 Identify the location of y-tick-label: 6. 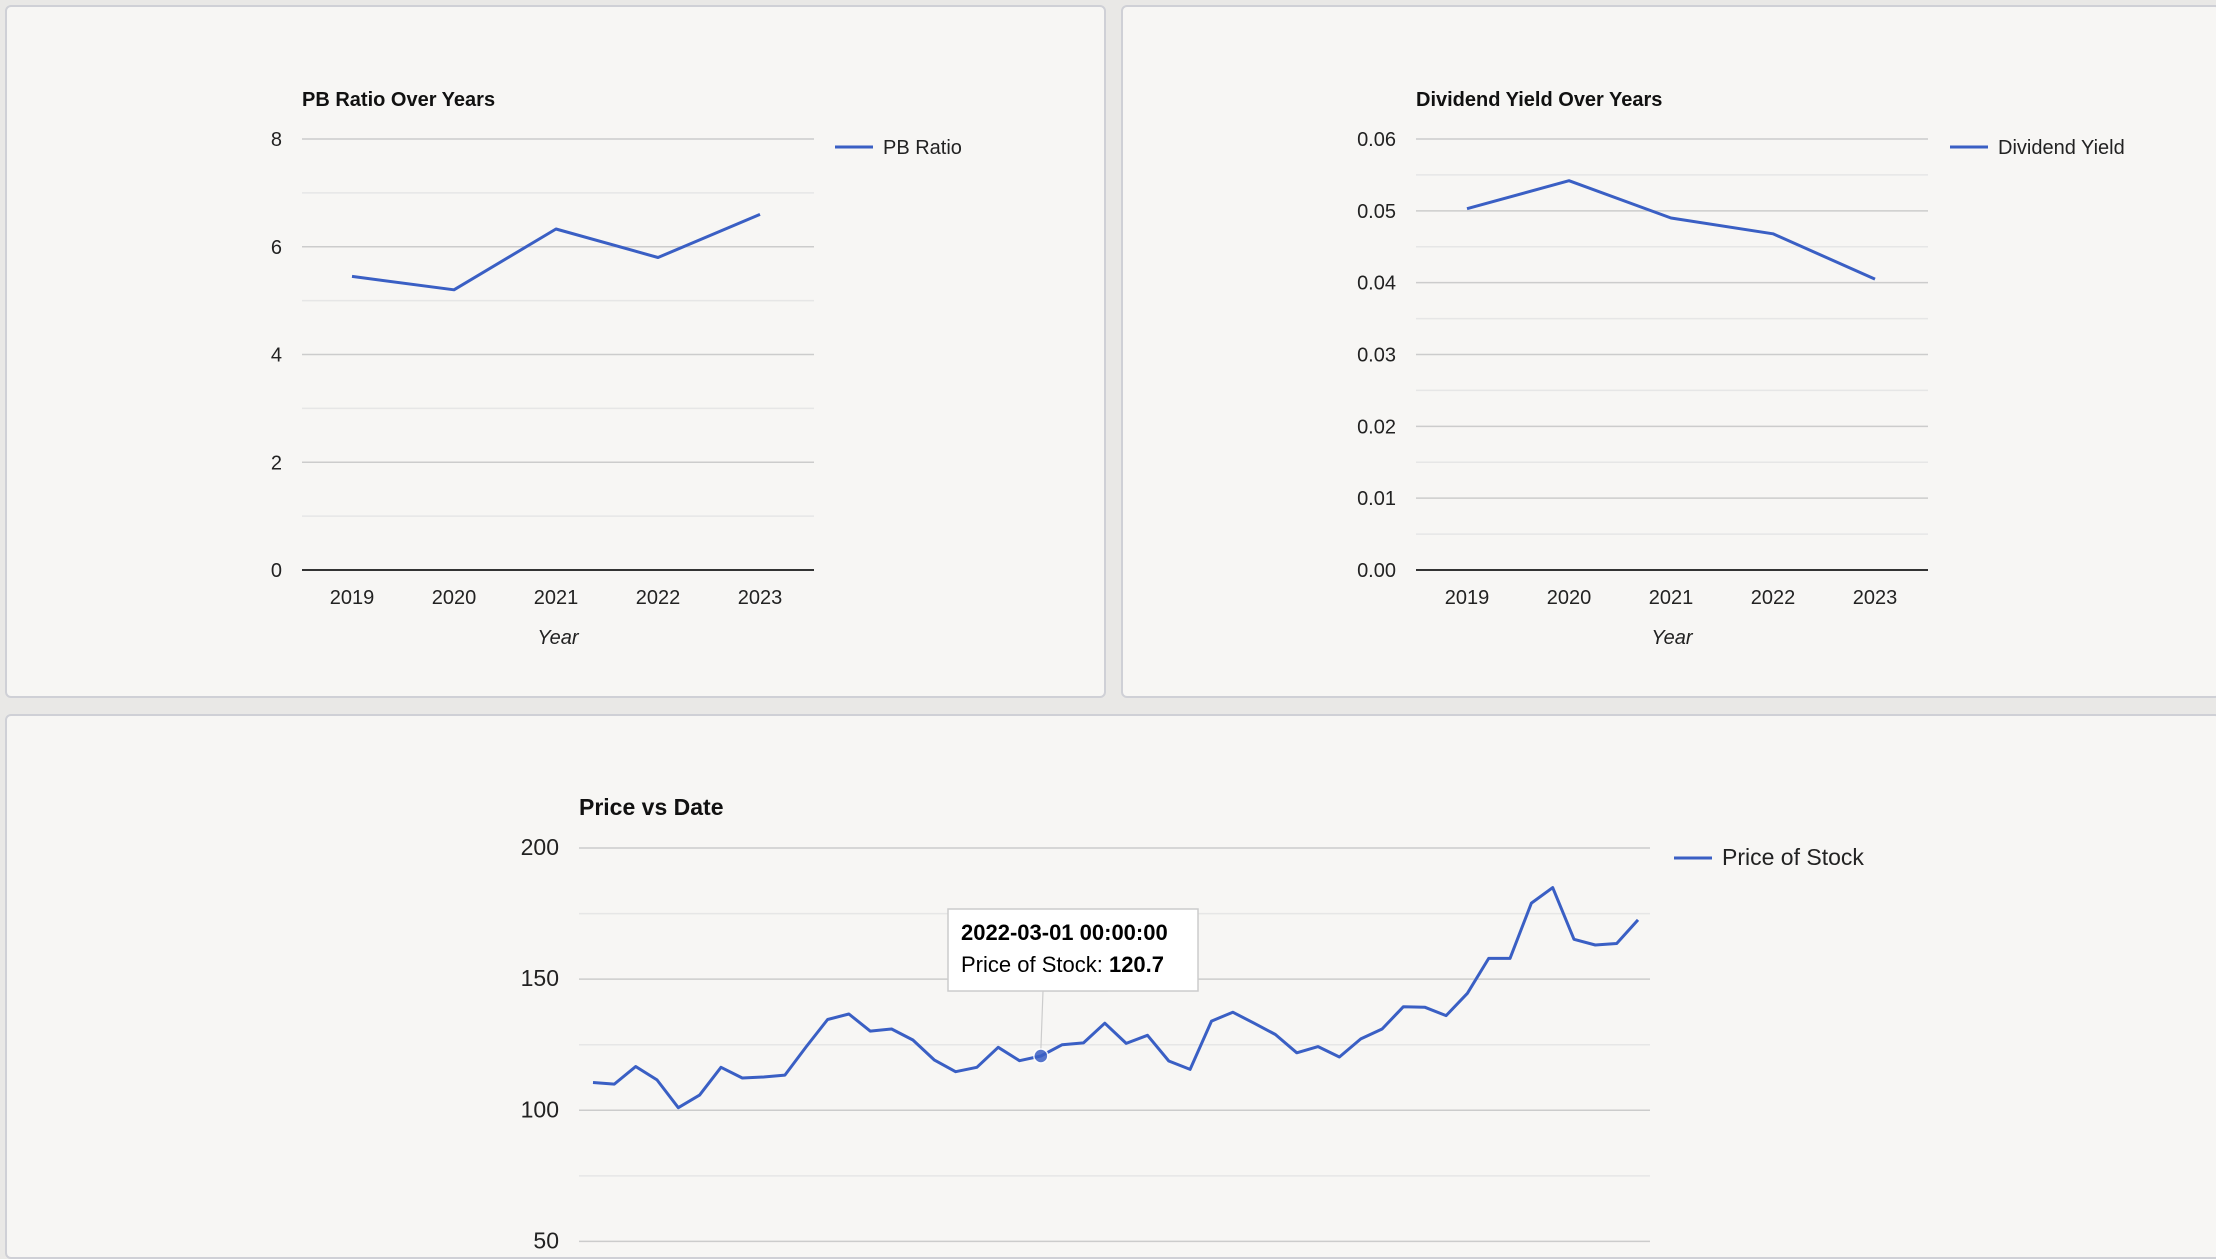
(276, 248).